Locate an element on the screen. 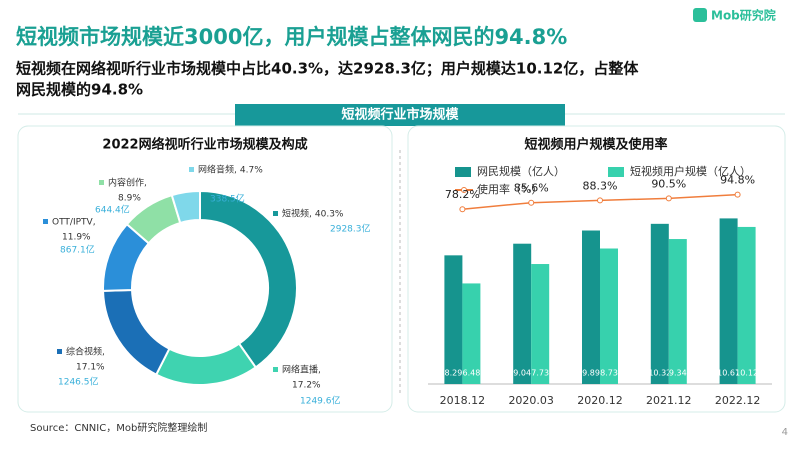  subtitle: 网民规模的94.8% is located at coordinates (79, 90).